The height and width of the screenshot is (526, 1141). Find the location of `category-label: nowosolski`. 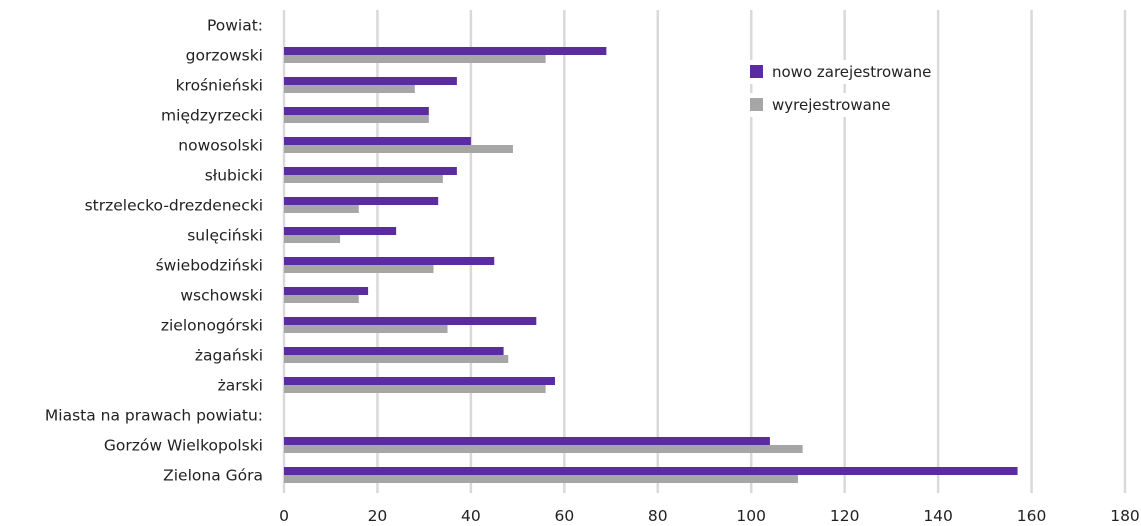

category-label: nowosolski is located at coordinates (220, 146).